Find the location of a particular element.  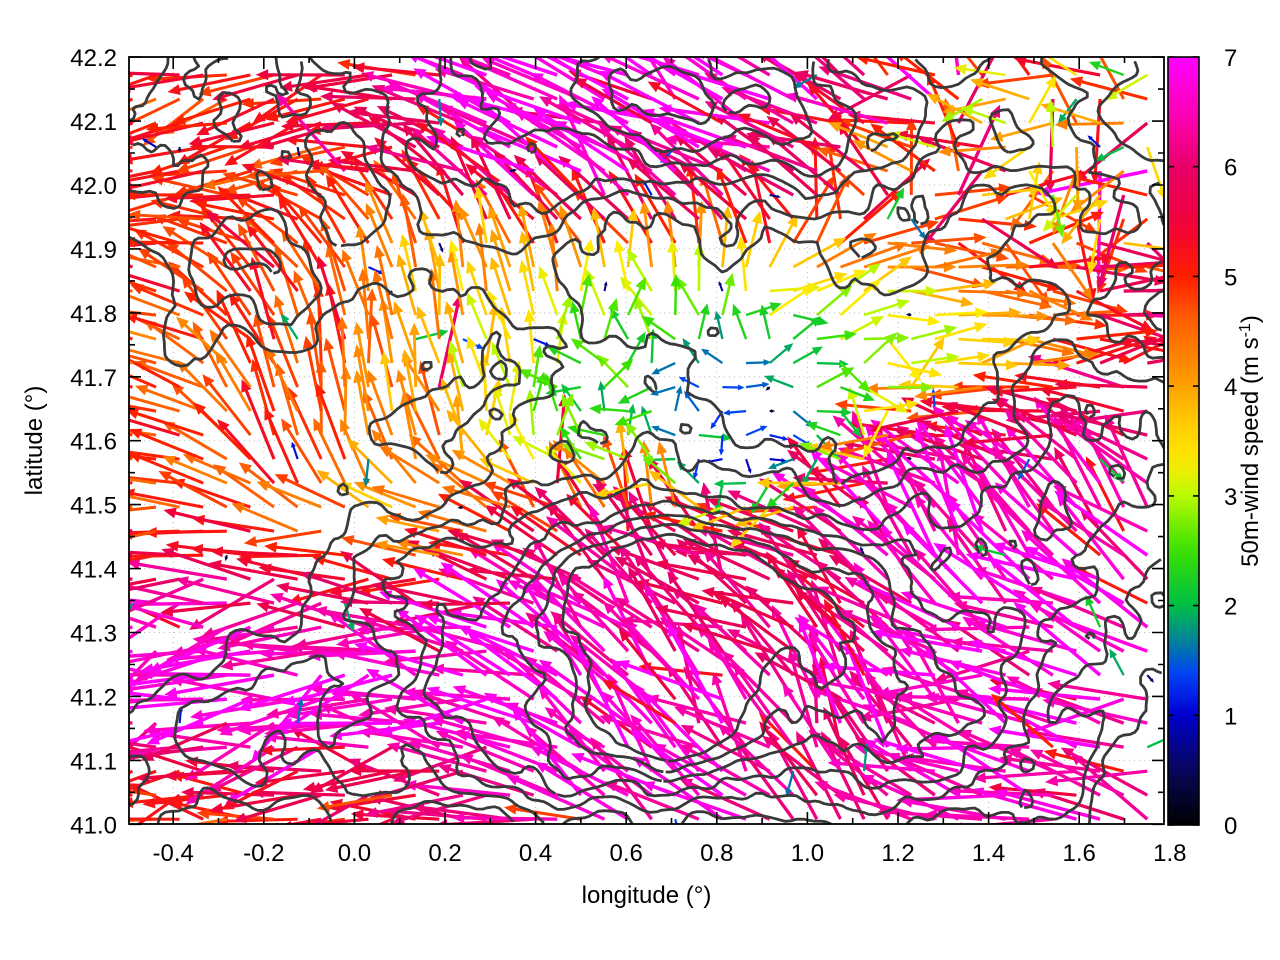

svg-text: 5 is located at coordinates (1230, 277).